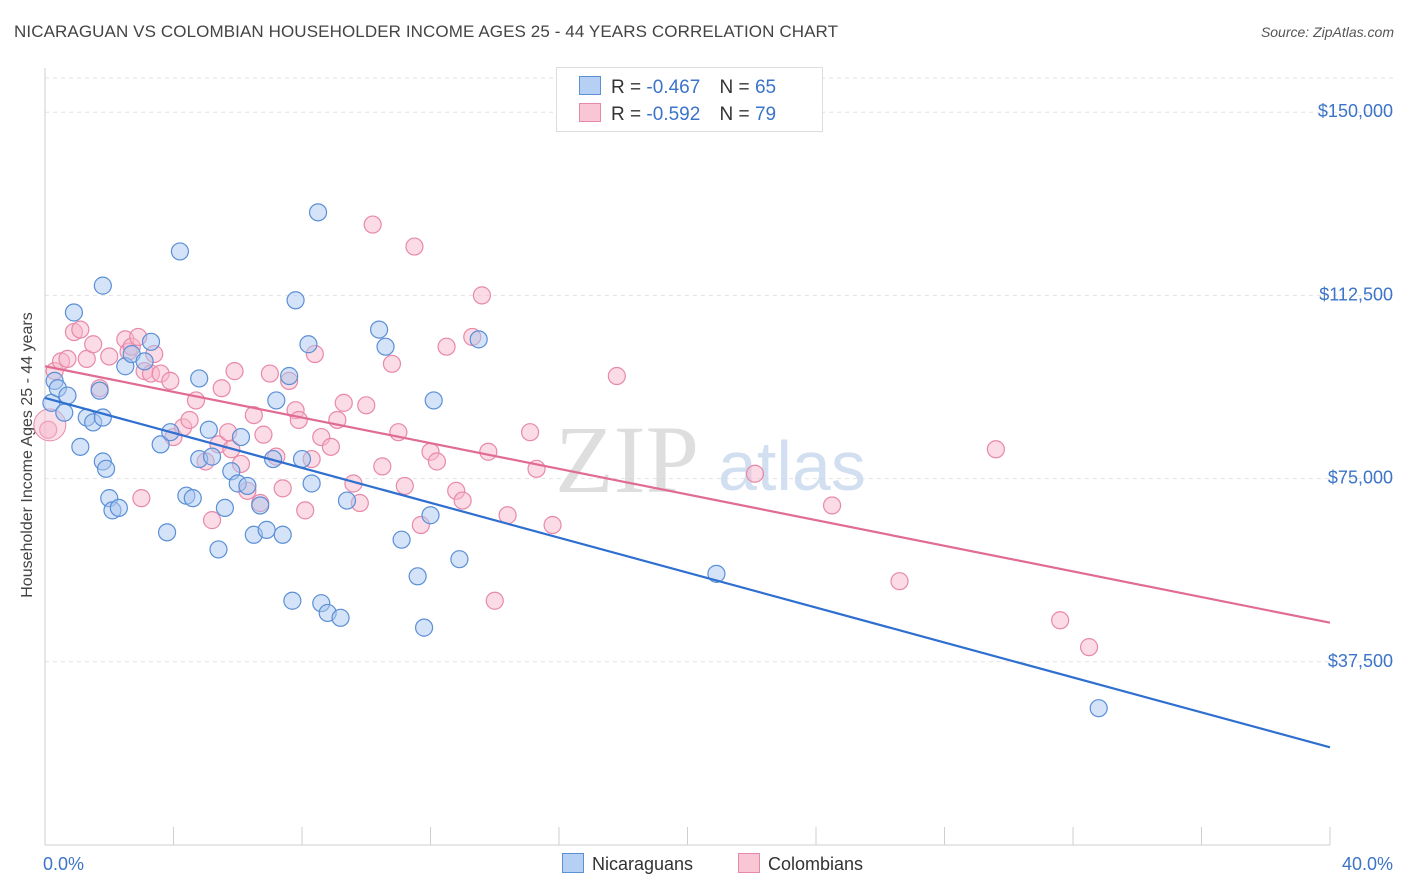 The height and width of the screenshot is (892, 1406). Describe the element at coordinates (673, 87) in the screenshot. I see `r-value-nicaraguans: -0.467` at that location.